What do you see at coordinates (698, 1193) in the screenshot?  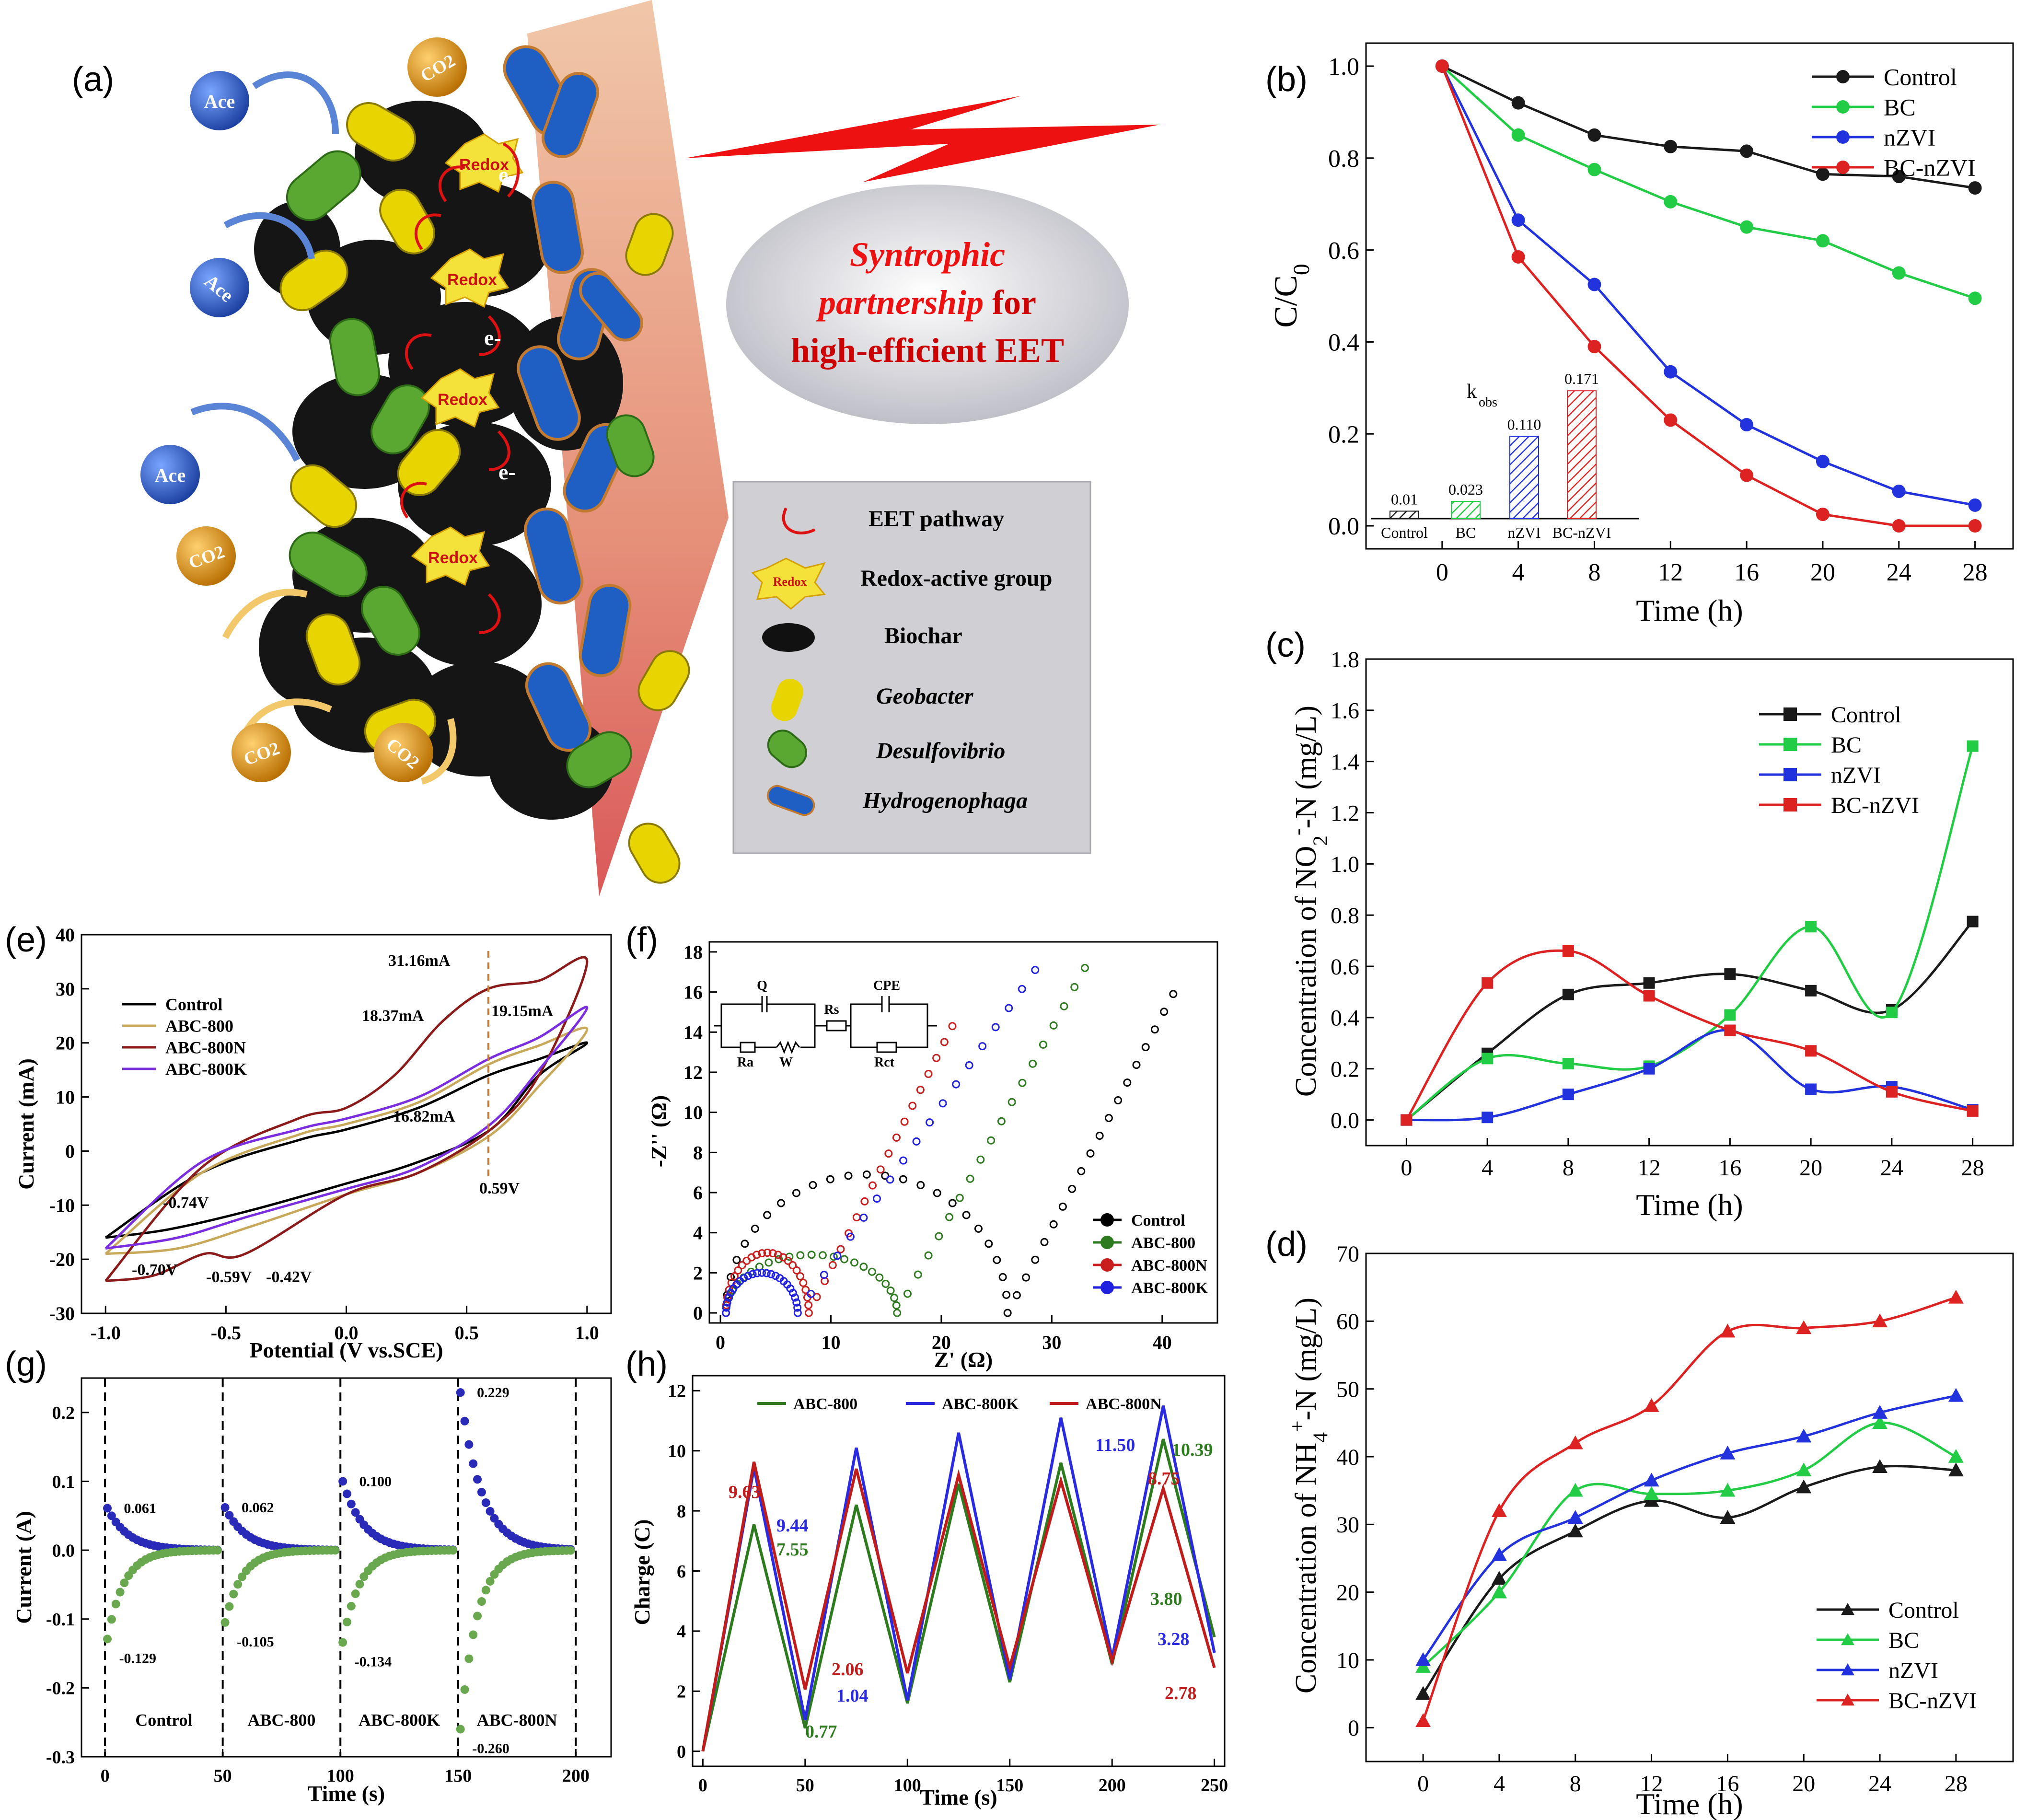 I see `y-tick-label: 6` at bounding box center [698, 1193].